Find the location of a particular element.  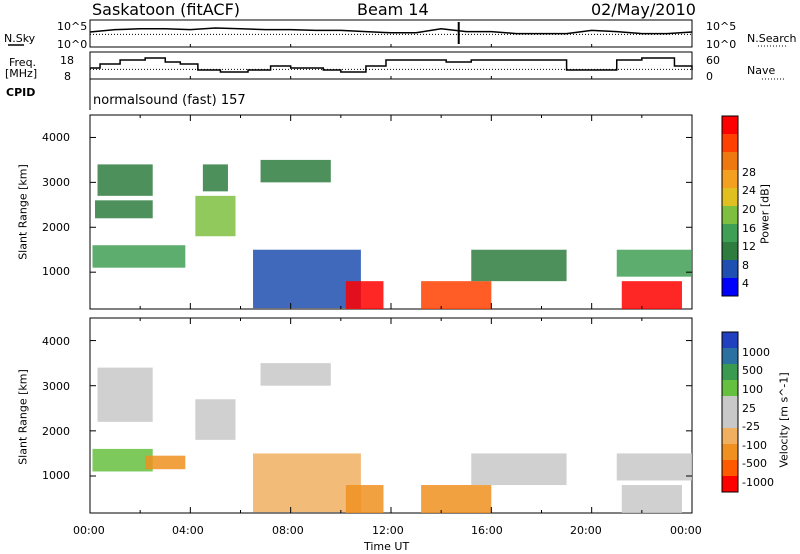

power-ytick-2000: 2000 is located at coordinates (56, 227).